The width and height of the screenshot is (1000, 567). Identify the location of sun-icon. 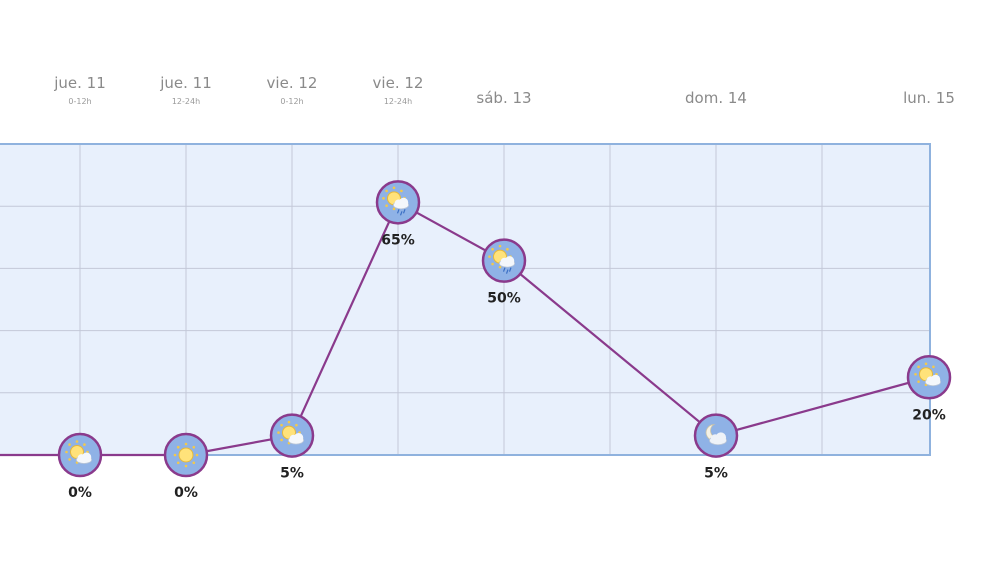
(186, 455).